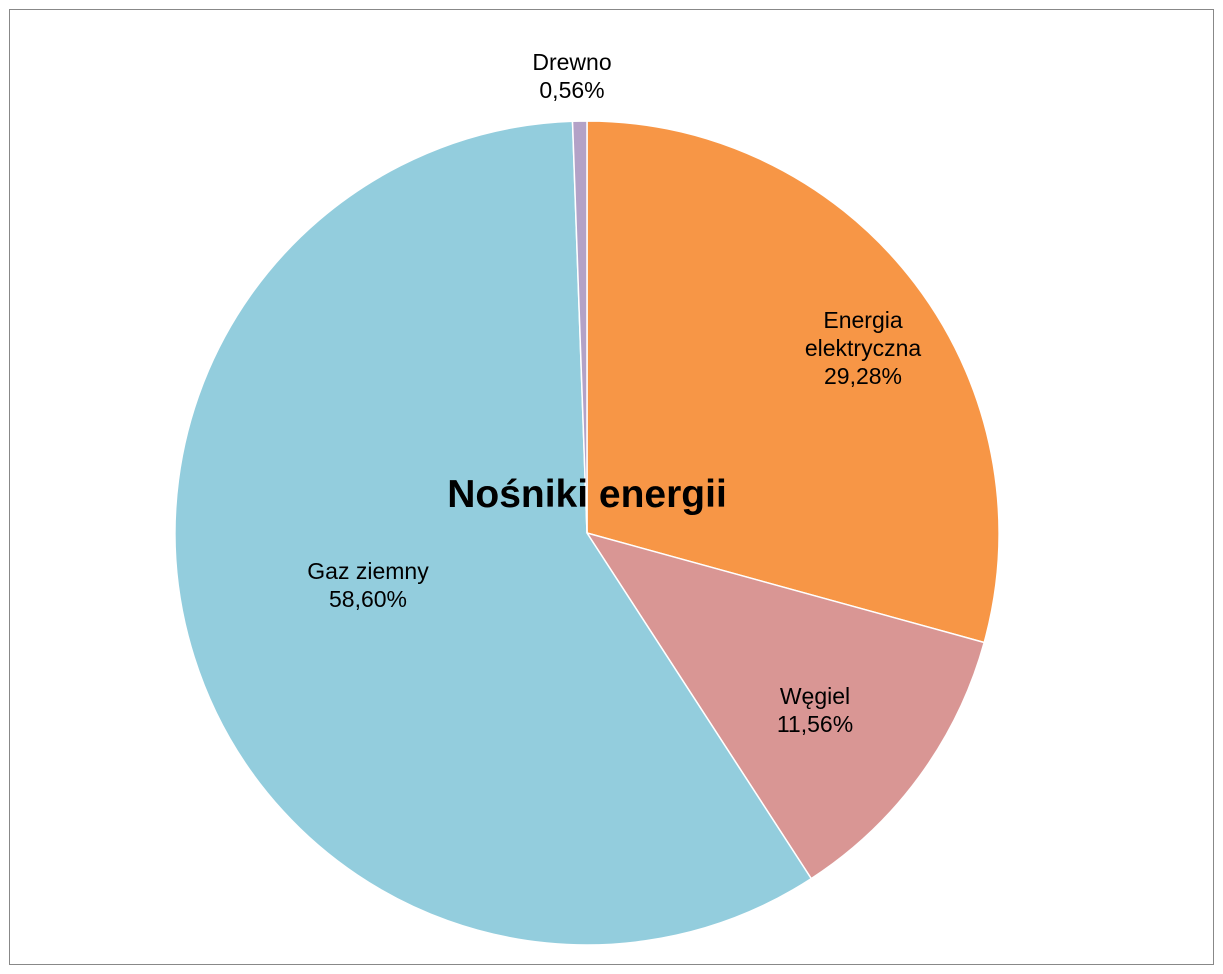 This screenshot has width=1223, height=974. What do you see at coordinates (368, 585) in the screenshot?
I see `data-label: Gaz ziemny 58,60%` at bounding box center [368, 585].